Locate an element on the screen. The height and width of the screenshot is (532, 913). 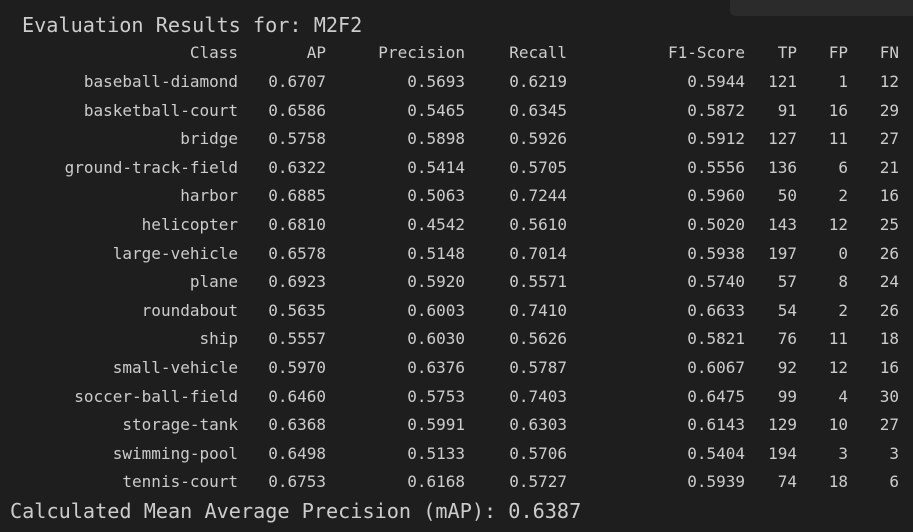
cell-ap: 0.6586 is located at coordinates (297, 110).